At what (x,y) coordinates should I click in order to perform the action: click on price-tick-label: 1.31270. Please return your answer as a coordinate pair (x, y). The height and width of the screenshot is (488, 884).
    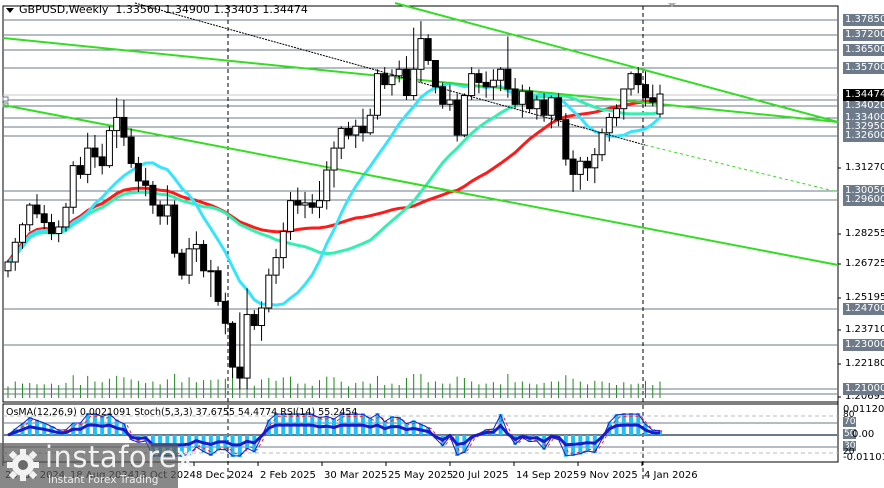
    Looking at the image, I should click on (864, 167).